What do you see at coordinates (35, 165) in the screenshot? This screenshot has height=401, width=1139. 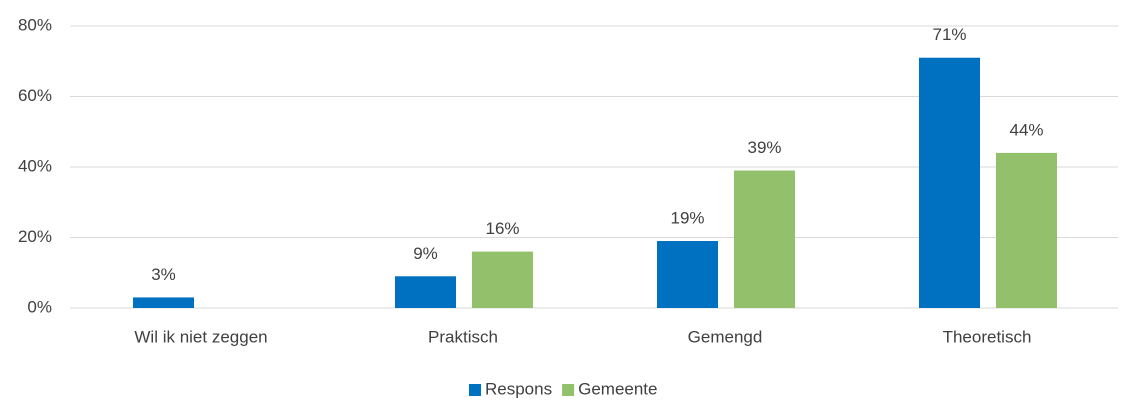 I see `y-tick-label: 40%` at bounding box center [35, 165].